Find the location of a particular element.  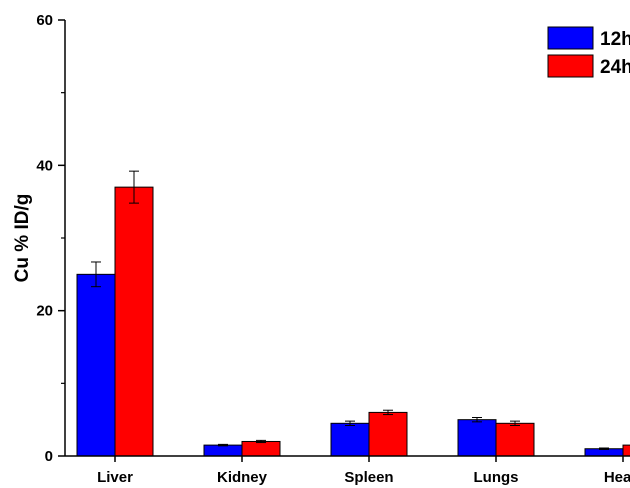

y-tick-label-20: 20 is located at coordinates (44, 311).